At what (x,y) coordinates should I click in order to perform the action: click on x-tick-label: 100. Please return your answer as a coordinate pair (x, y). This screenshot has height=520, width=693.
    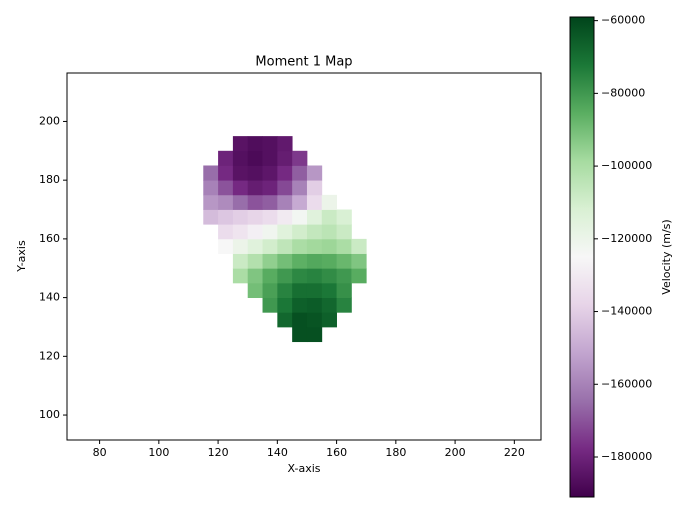
    Looking at the image, I should click on (158, 452).